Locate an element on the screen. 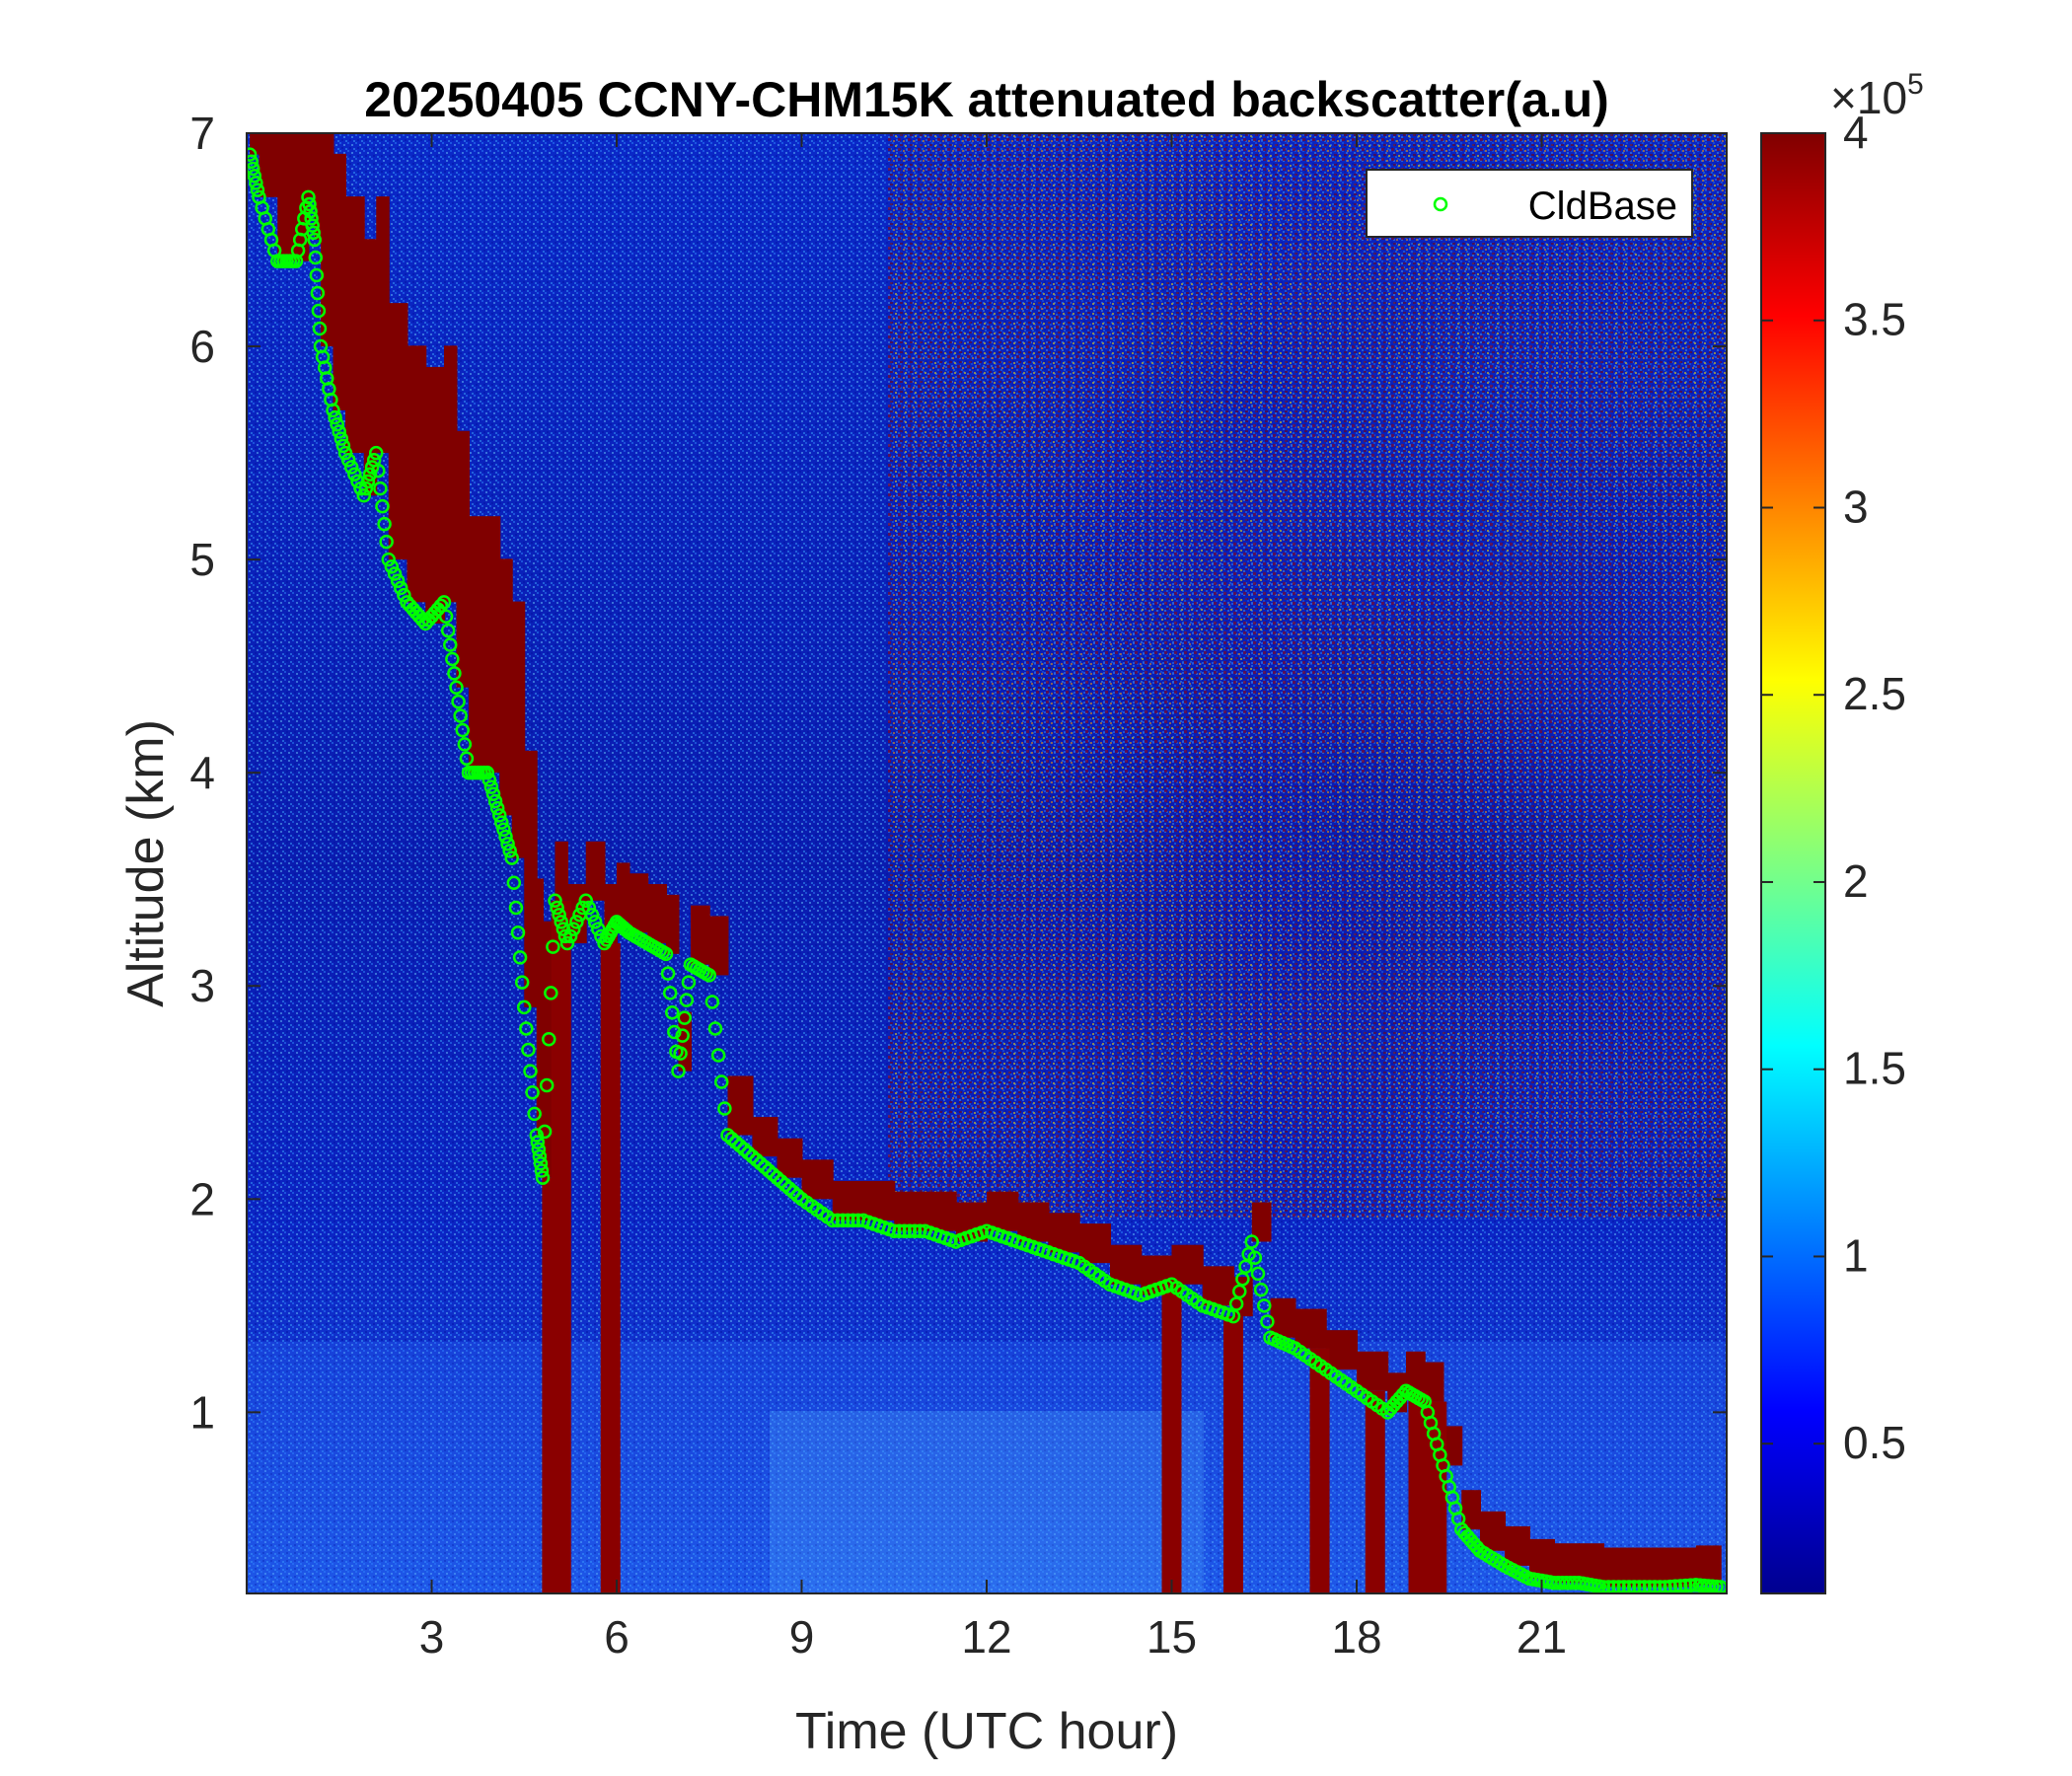 This screenshot has width=2072, height=1776. legend-entry-cldbase: CldBase is located at coordinates (1603, 206).